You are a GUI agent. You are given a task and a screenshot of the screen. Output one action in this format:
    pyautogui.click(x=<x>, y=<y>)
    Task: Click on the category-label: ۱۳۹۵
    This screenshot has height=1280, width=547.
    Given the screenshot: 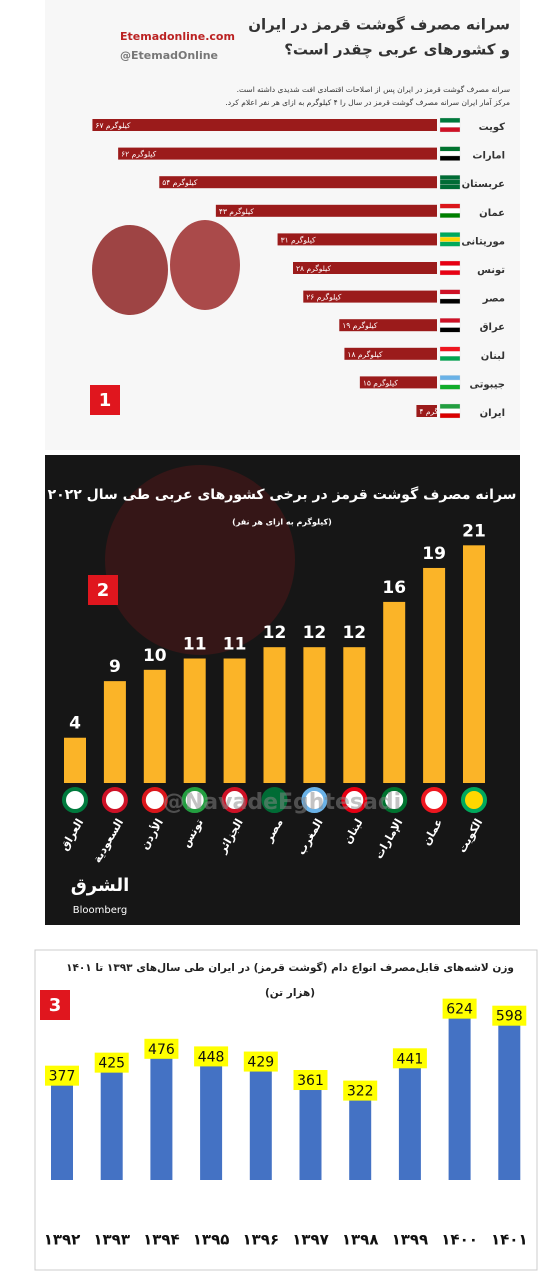 What is the action you would take?
    pyautogui.click(x=211, y=1240)
    